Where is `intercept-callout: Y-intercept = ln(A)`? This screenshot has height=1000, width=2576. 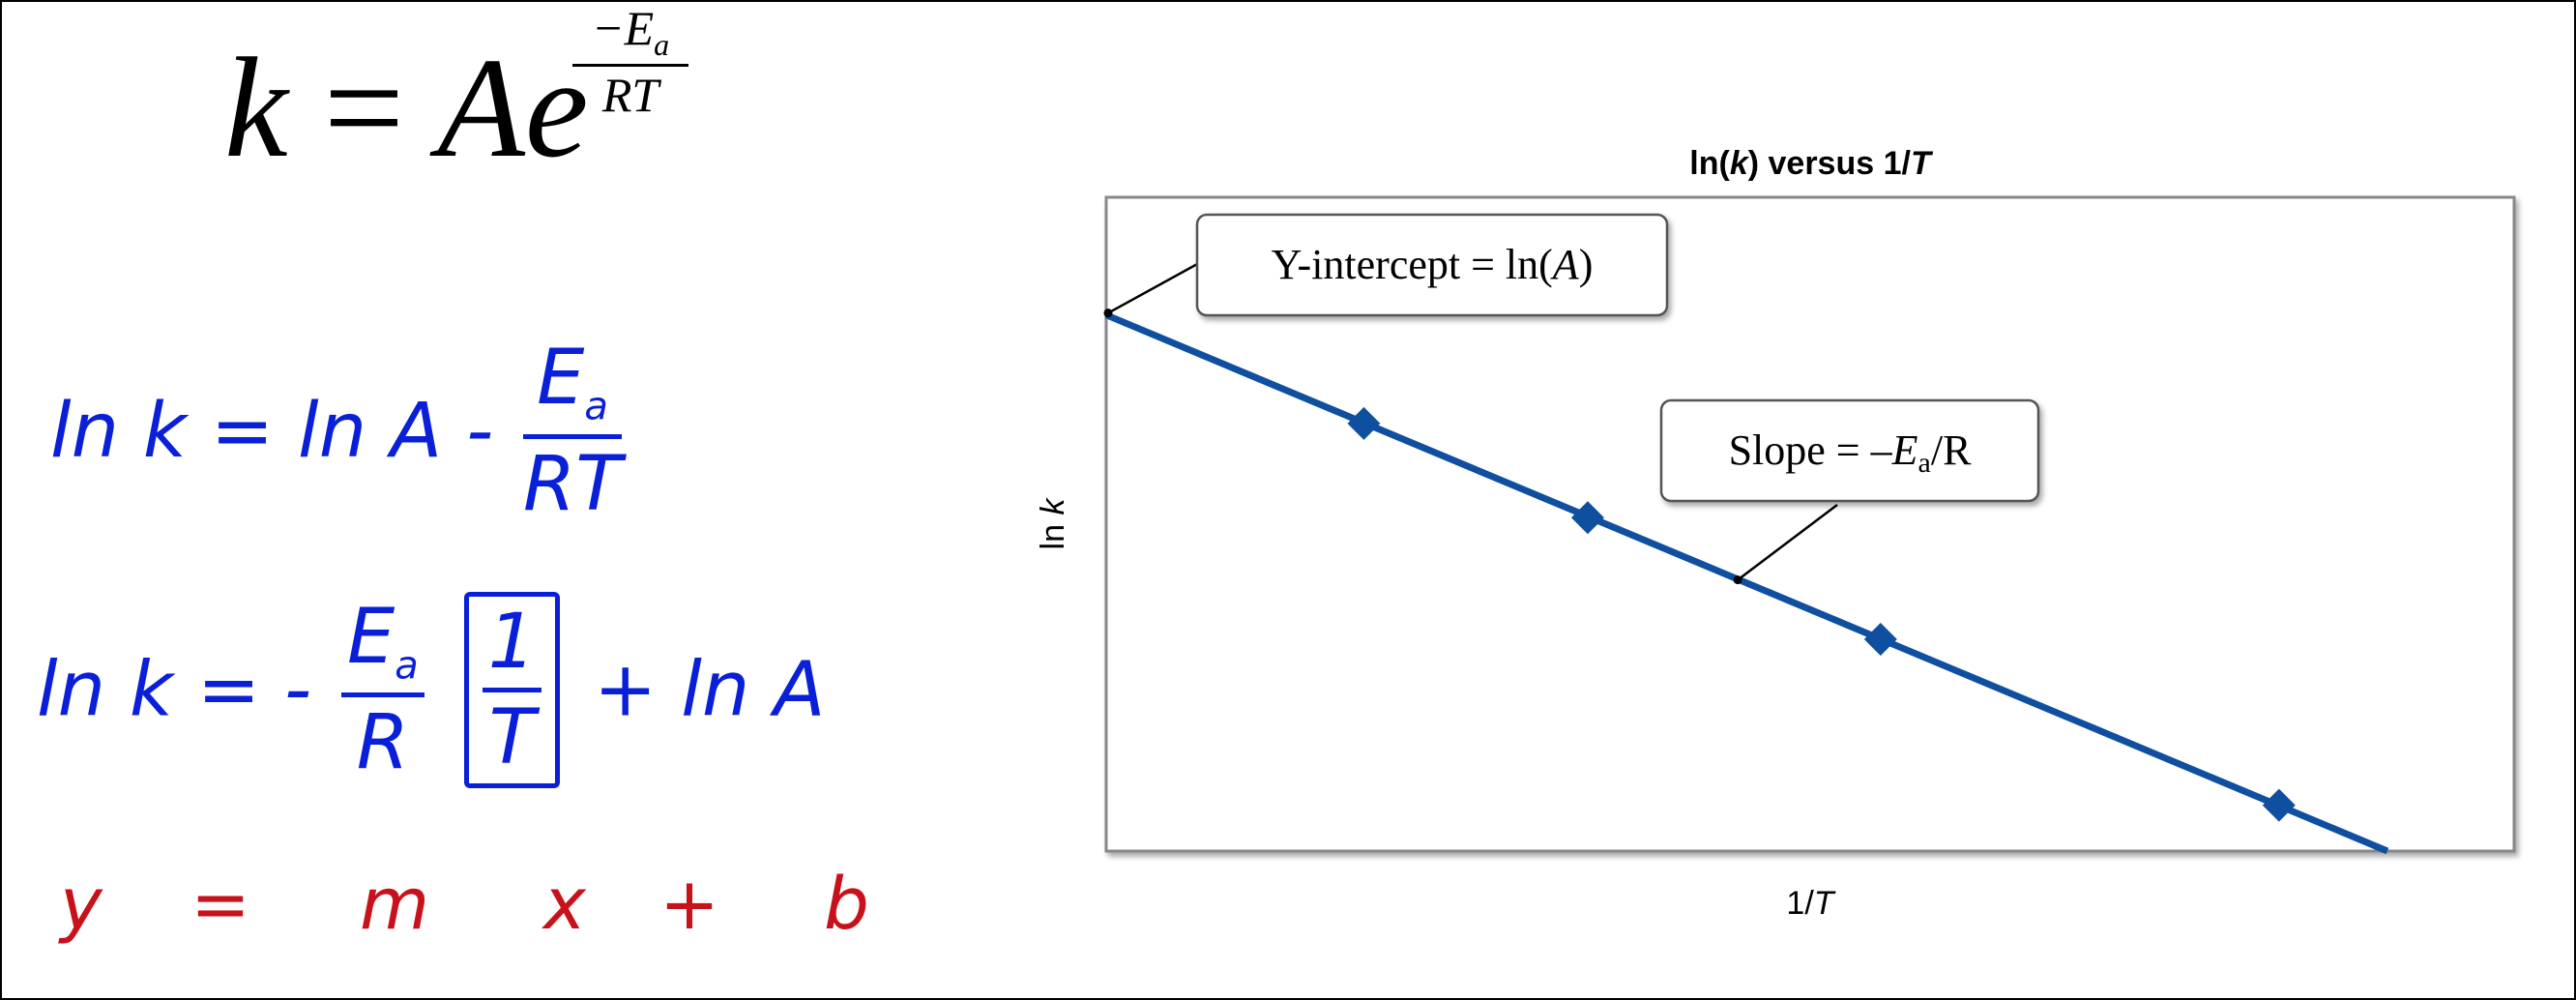 intercept-callout: Y-intercept = ln(A) is located at coordinates (1386, 265).